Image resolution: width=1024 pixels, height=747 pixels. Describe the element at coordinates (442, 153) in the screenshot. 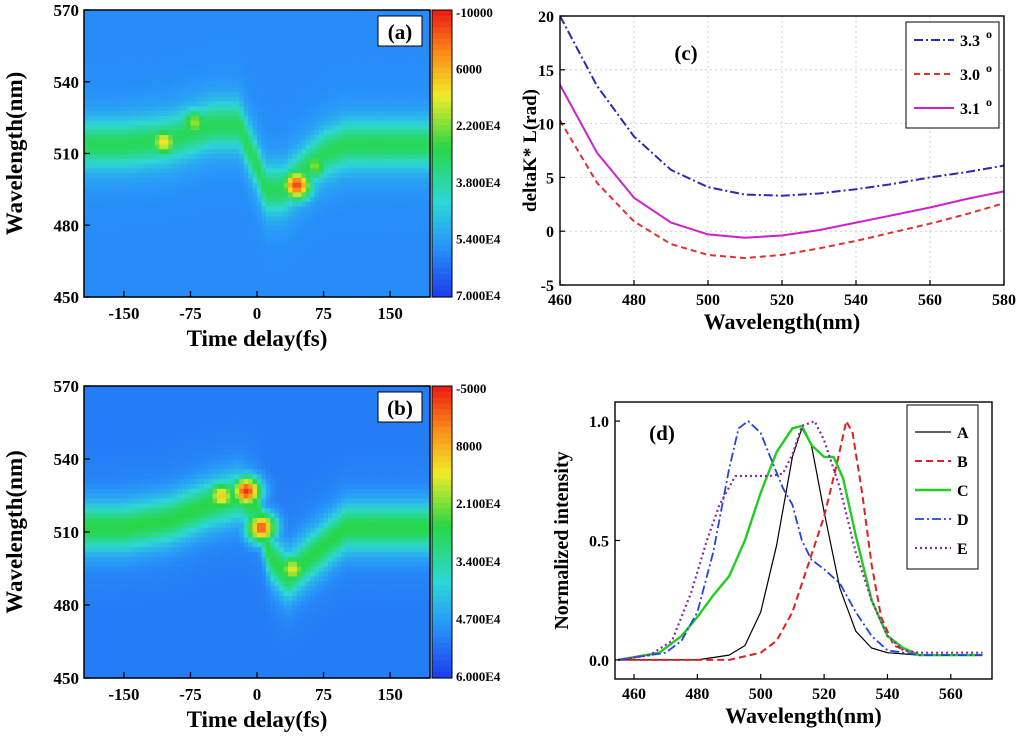

I see `colorbar-frame` at that location.